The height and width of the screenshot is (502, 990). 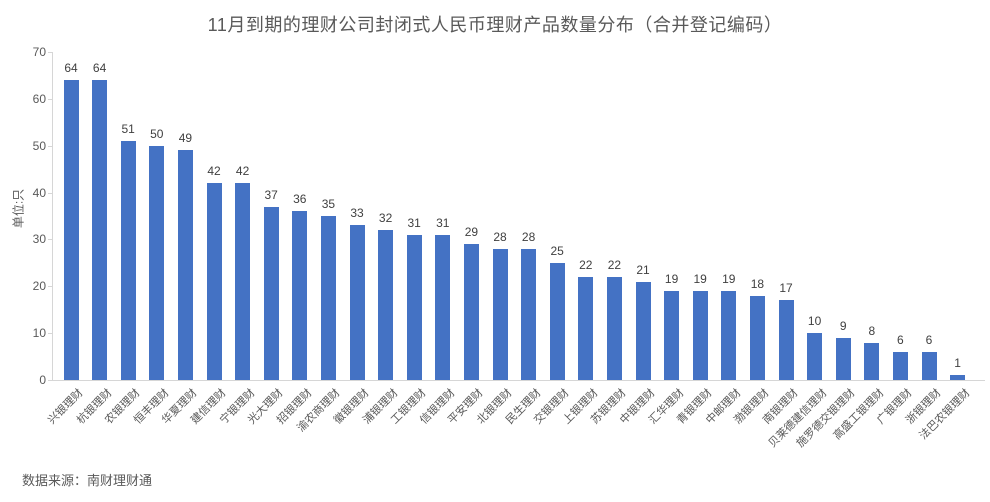 I want to click on bar-value-label: 18, so click(x=757, y=283).